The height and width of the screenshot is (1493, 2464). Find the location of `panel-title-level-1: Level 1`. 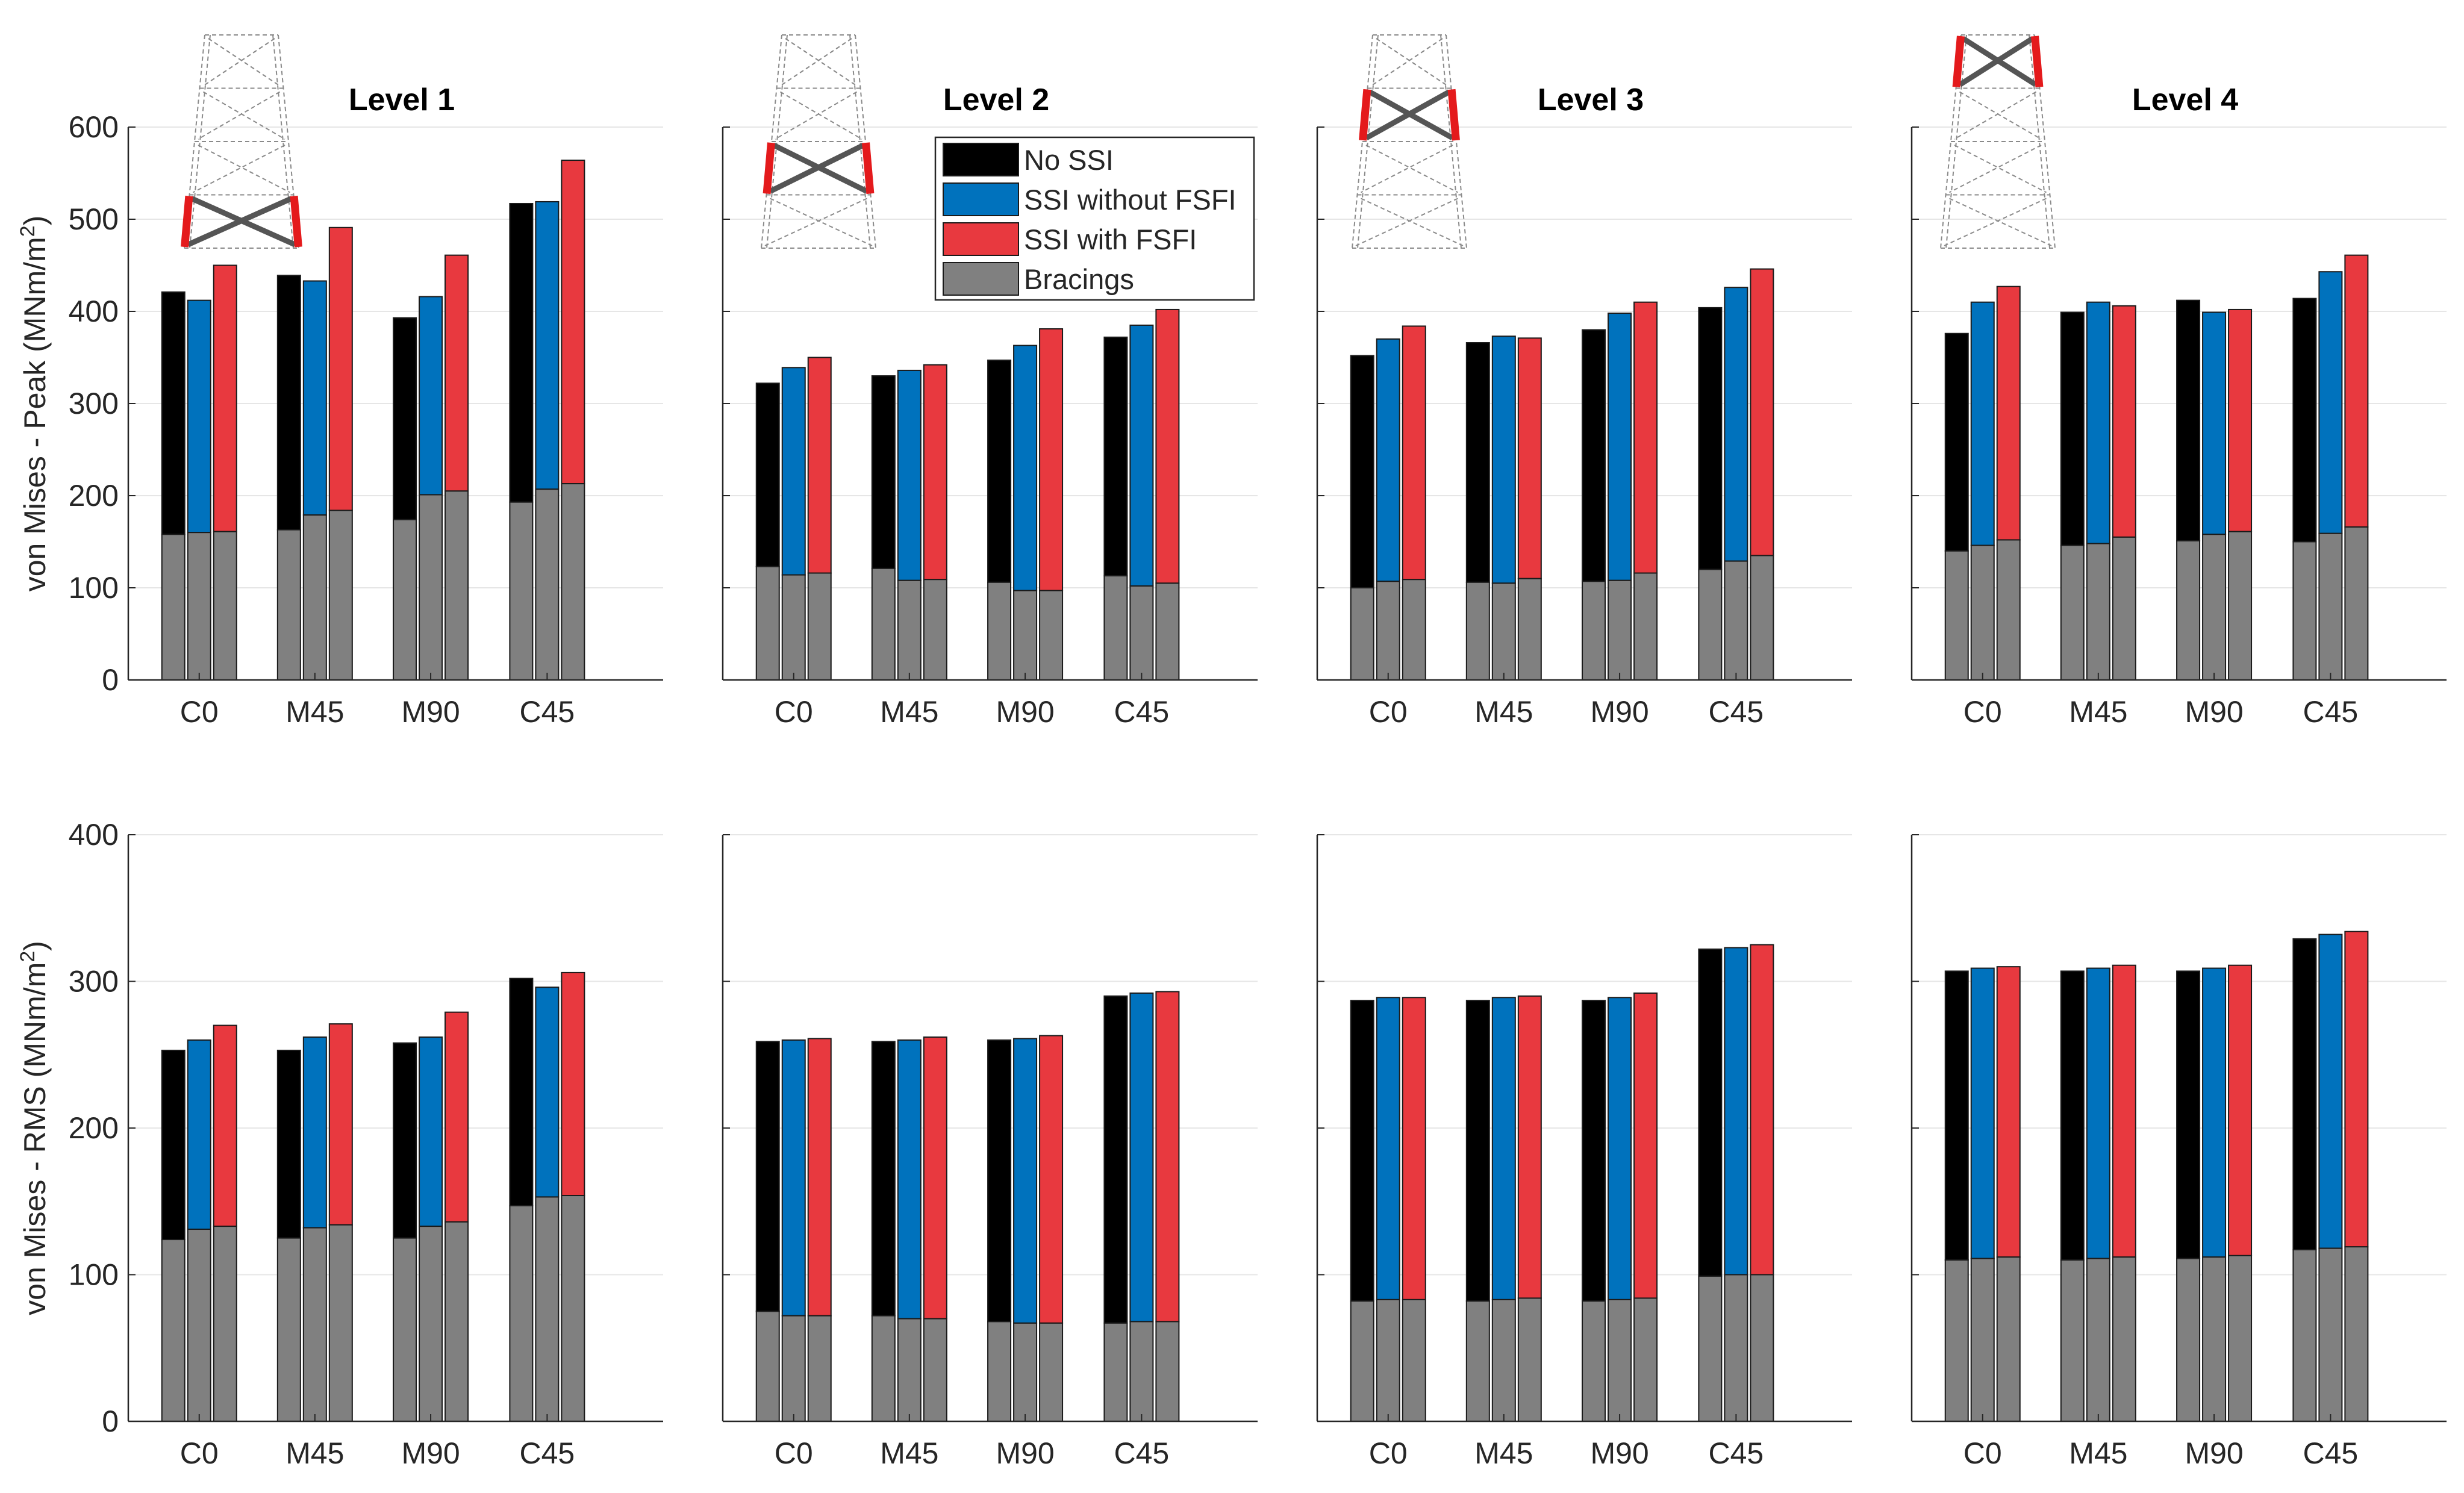

panel-title-level-1: Level 1 is located at coordinates (402, 100).